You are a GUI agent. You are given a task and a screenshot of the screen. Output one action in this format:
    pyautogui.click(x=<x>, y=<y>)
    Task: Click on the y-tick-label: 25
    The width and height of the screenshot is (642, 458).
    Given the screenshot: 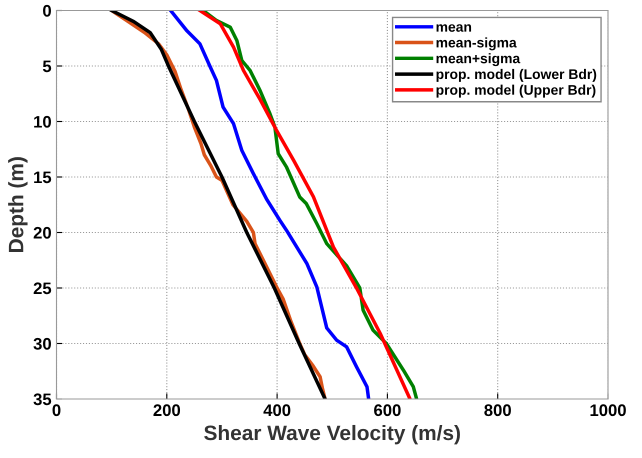 What is the action you would take?
    pyautogui.click(x=43, y=288)
    